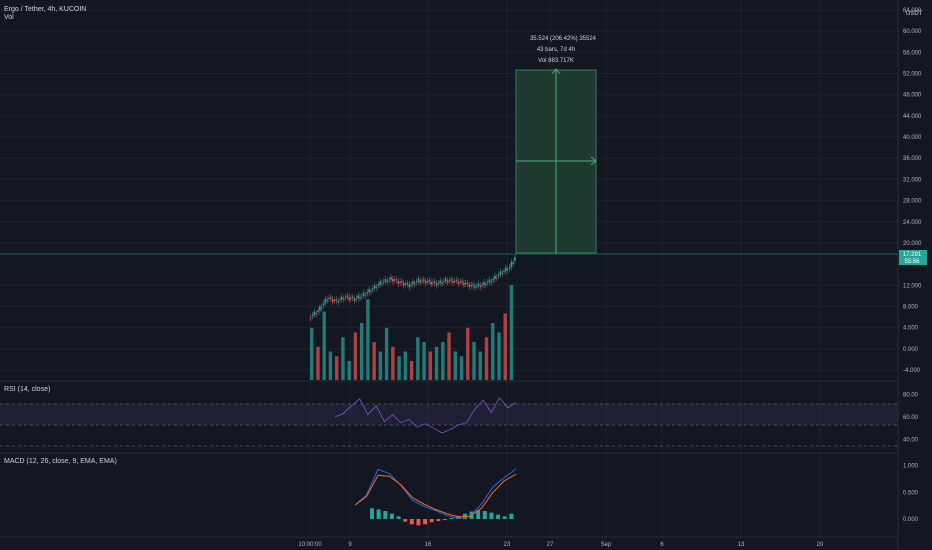 This screenshot has width=932, height=550. What do you see at coordinates (435, 495) in the screenshot?
I see `signal-line` at bounding box center [435, 495].